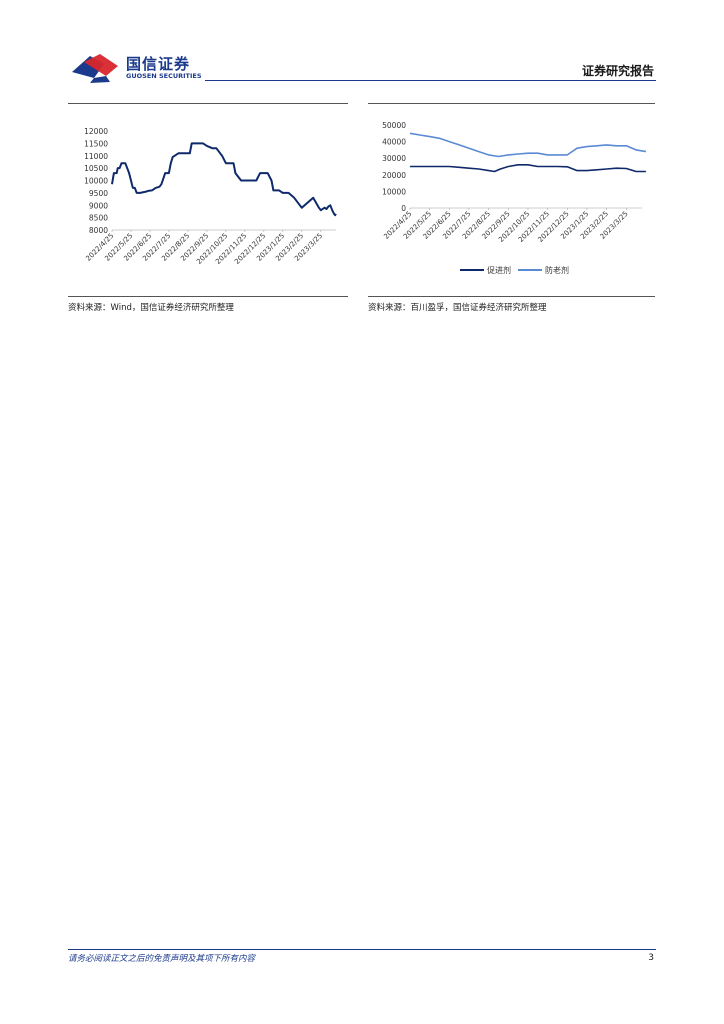 The image size is (724, 1024). What do you see at coordinates (394, 142) in the screenshot?
I see `y-tick-label: 40000` at bounding box center [394, 142].